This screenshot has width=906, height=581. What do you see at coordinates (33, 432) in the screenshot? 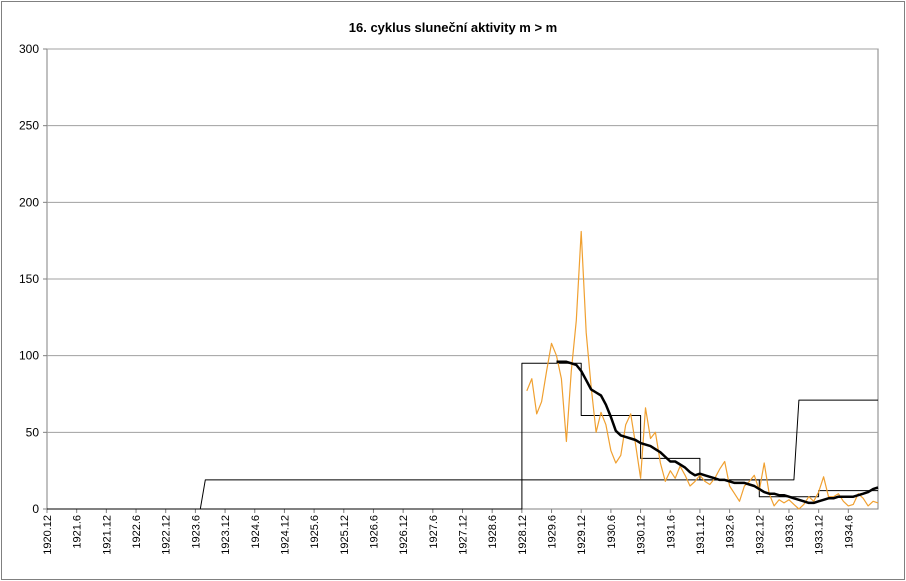
I see `y-tick-label: 50` at bounding box center [33, 432].